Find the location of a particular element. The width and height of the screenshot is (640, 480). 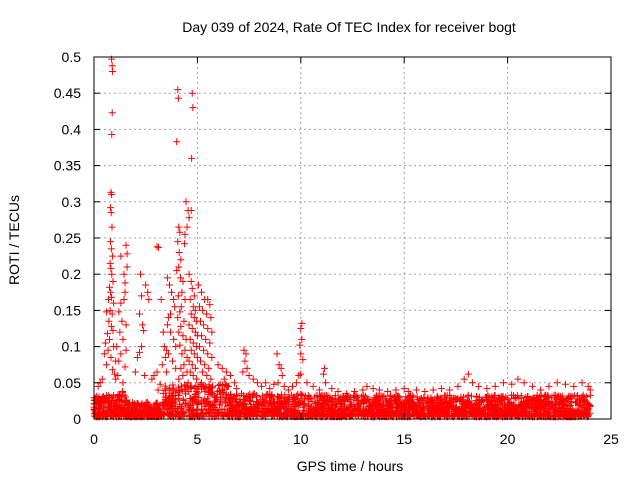

y-tick-label: 0.1 is located at coordinates (72, 347).